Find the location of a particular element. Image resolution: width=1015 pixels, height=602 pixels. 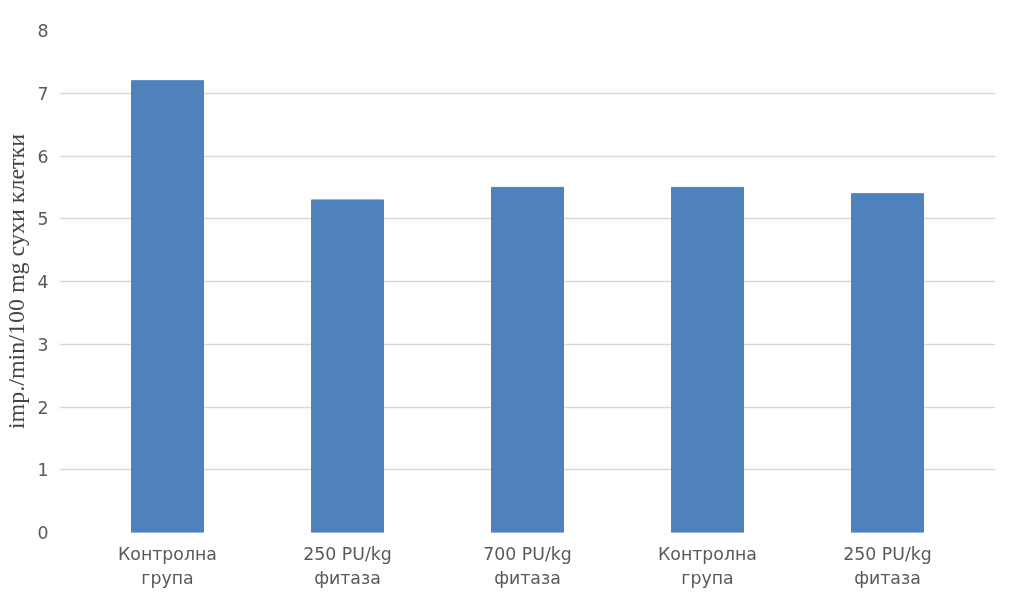

y-tick-label: 5 is located at coordinates (43, 219).